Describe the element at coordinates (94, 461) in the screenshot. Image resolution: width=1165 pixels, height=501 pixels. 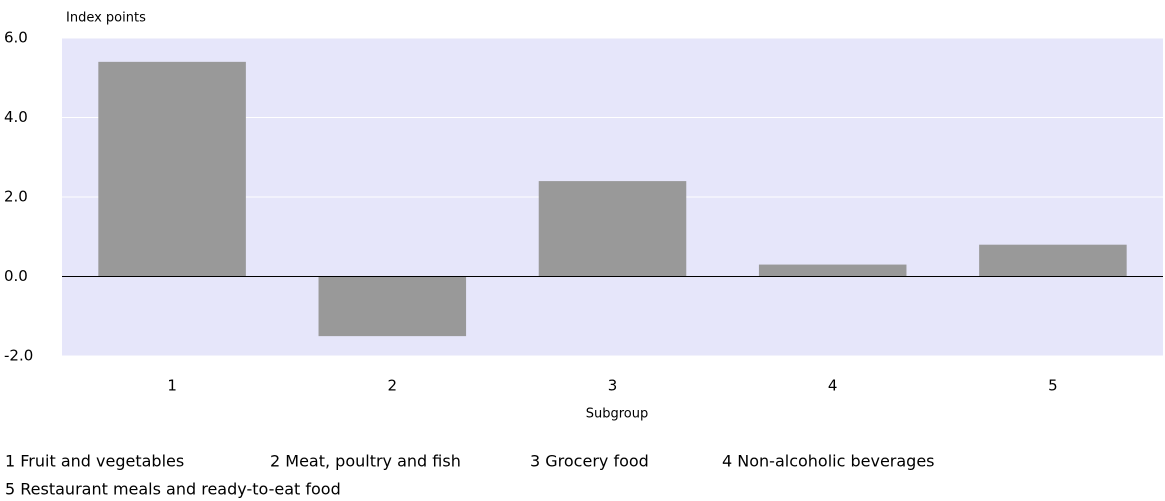
I see `legend-note: 1 Fruit and vegetables` at that location.